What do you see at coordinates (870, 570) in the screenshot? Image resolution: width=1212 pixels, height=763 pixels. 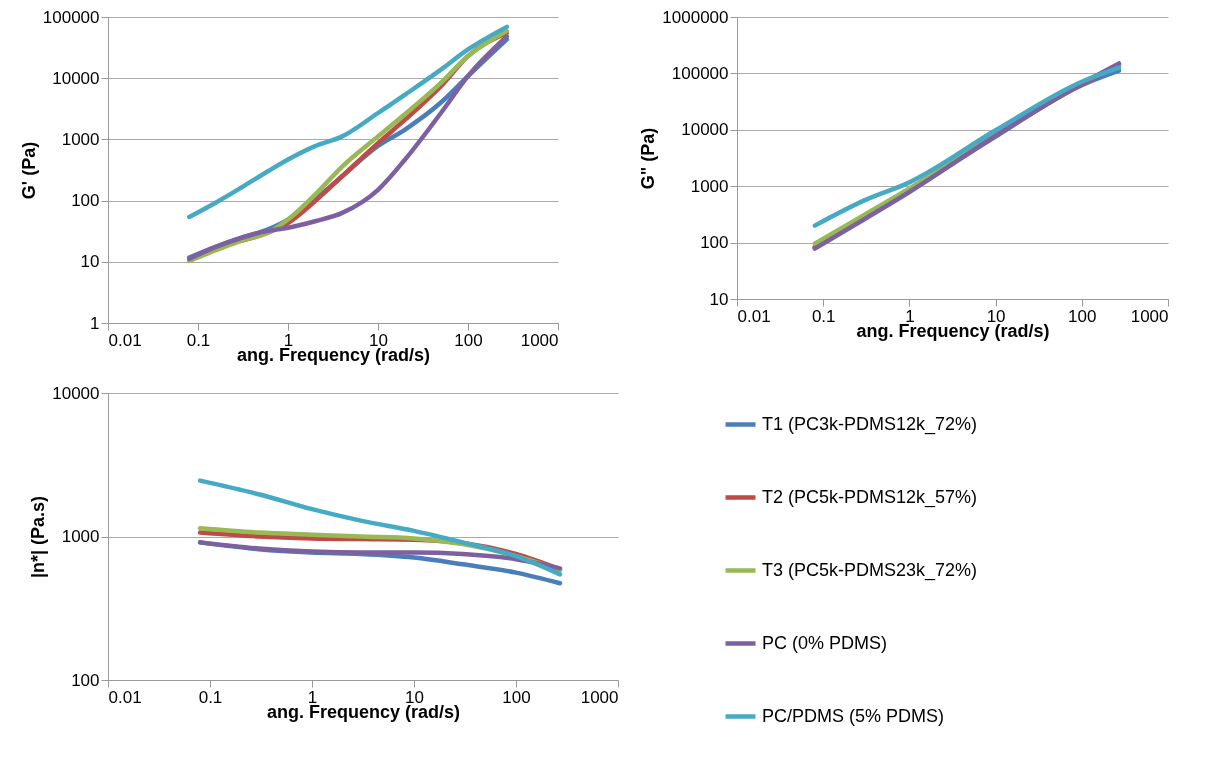 I see `legend-label: T3 (PC5k-PDMS23k_72%)` at bounding box center [870, 570].